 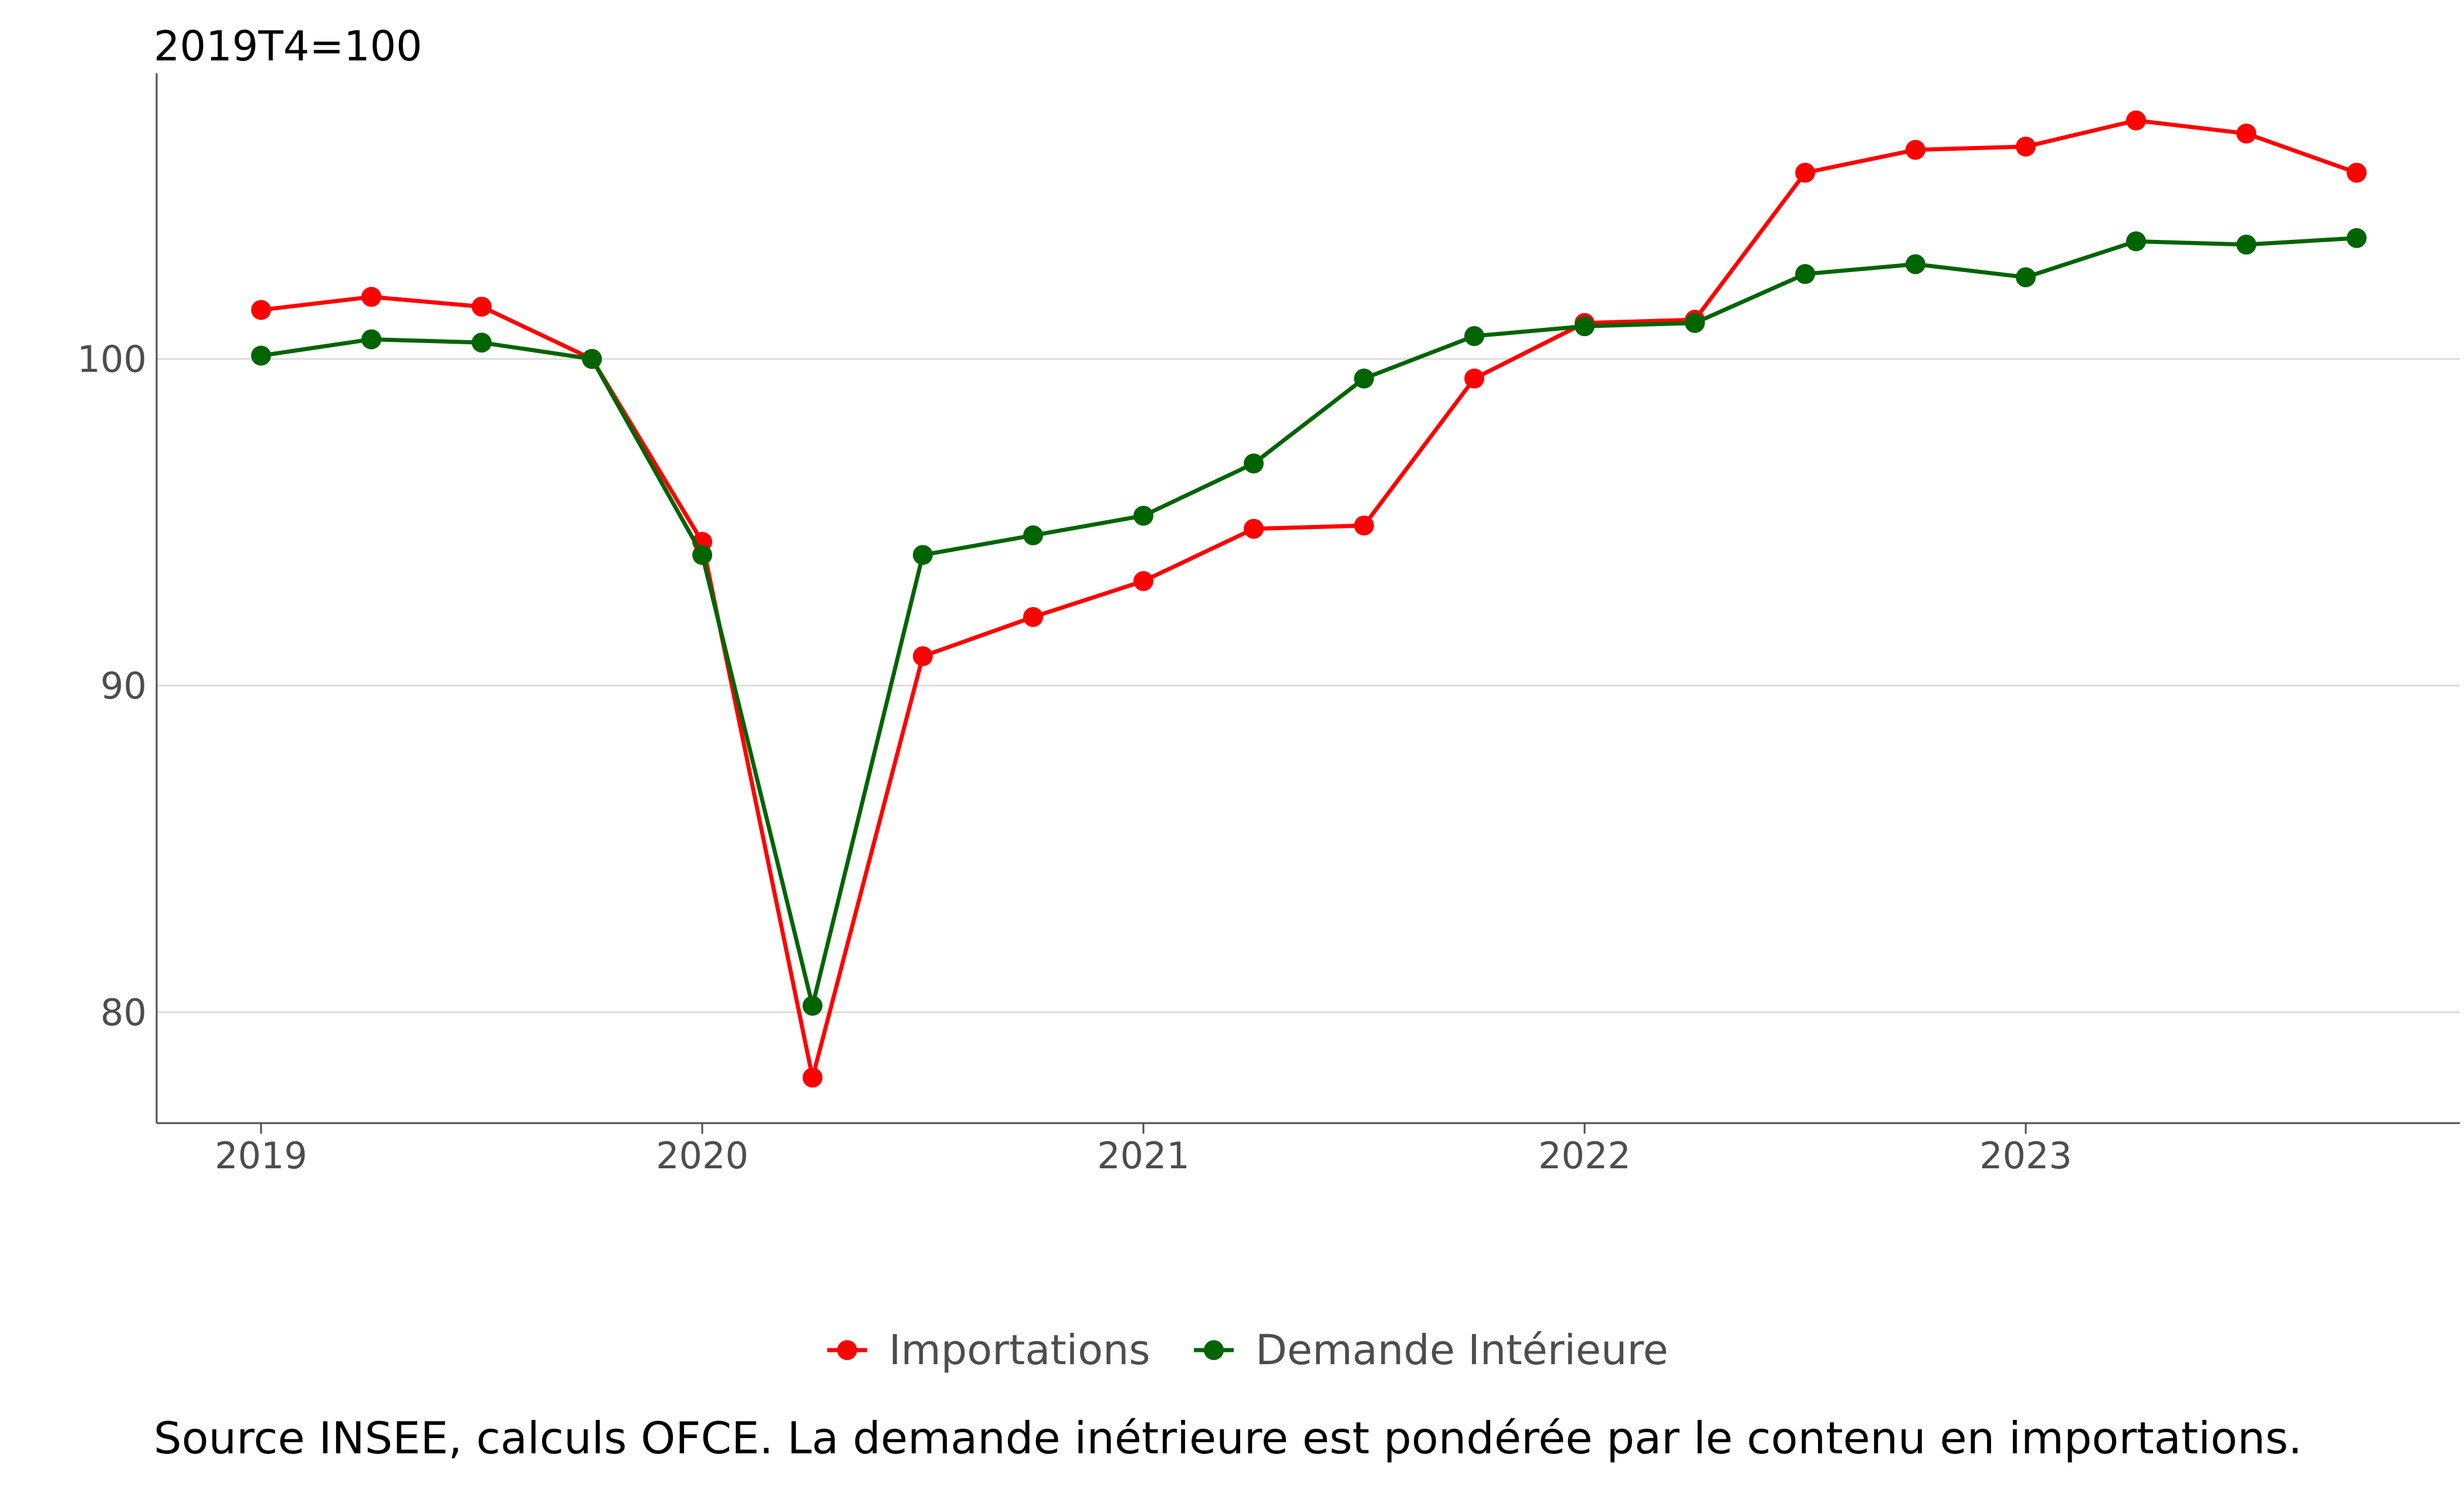 What do you see at coordinates (2026, 1155) in the screenshot?
I see `x-tick-label: 2023` at bounding box center [2026, 1155].